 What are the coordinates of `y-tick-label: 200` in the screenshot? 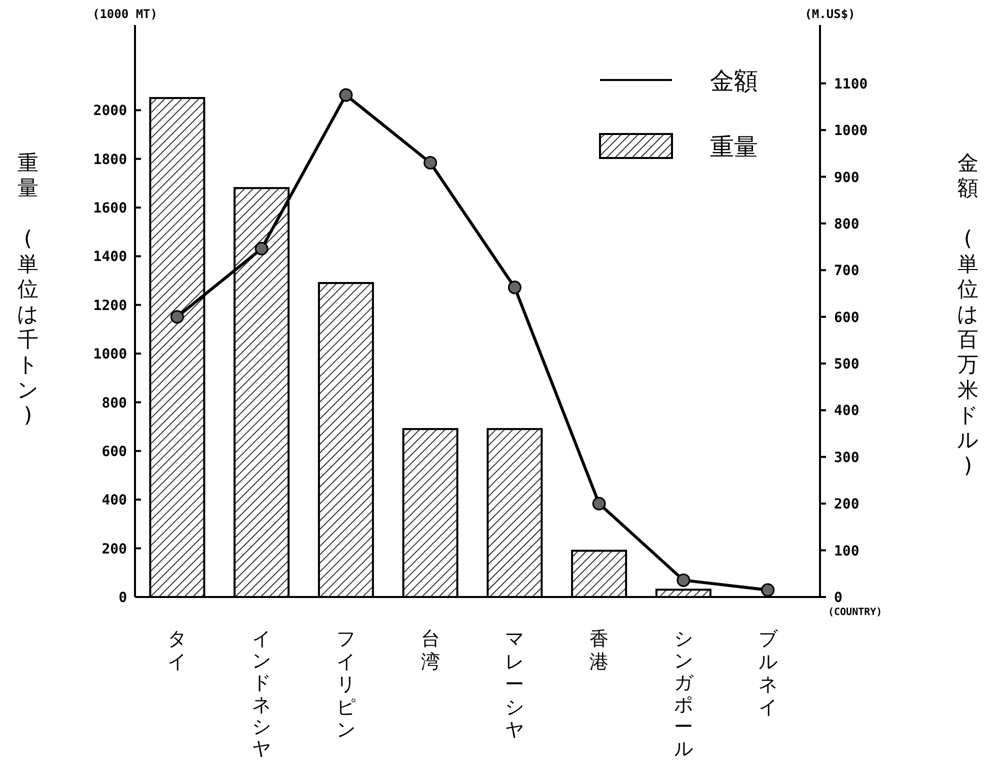 It's located at (114, 549).